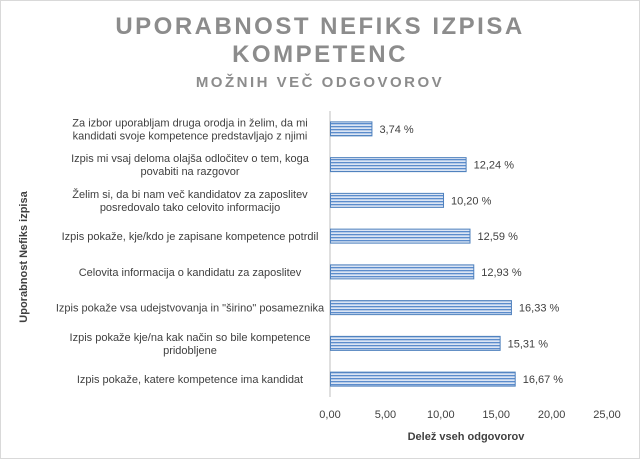  What do you see at coordinates (552, 415) in the screenshot?
I see `x-tick-label-5: 20,00` at bounding box center [552, 415].